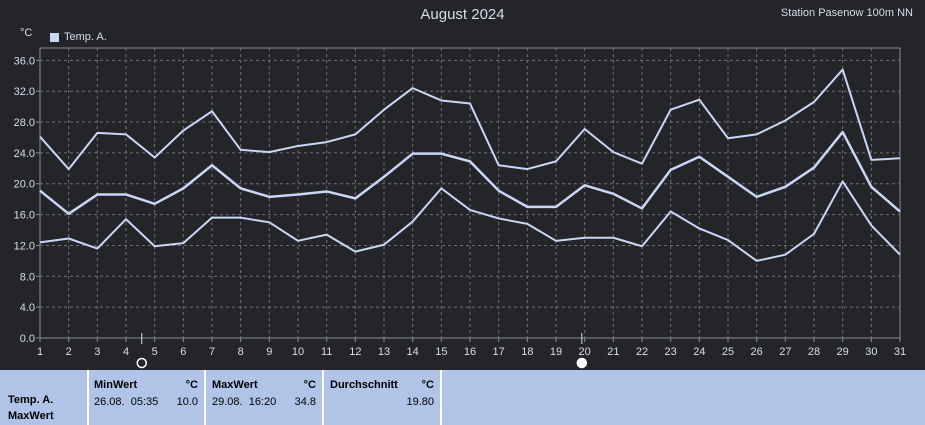  What do you see at coordinates (309, 385) in the screenshot?
I see `max-unit: °C` at bounding box center [309, 385].